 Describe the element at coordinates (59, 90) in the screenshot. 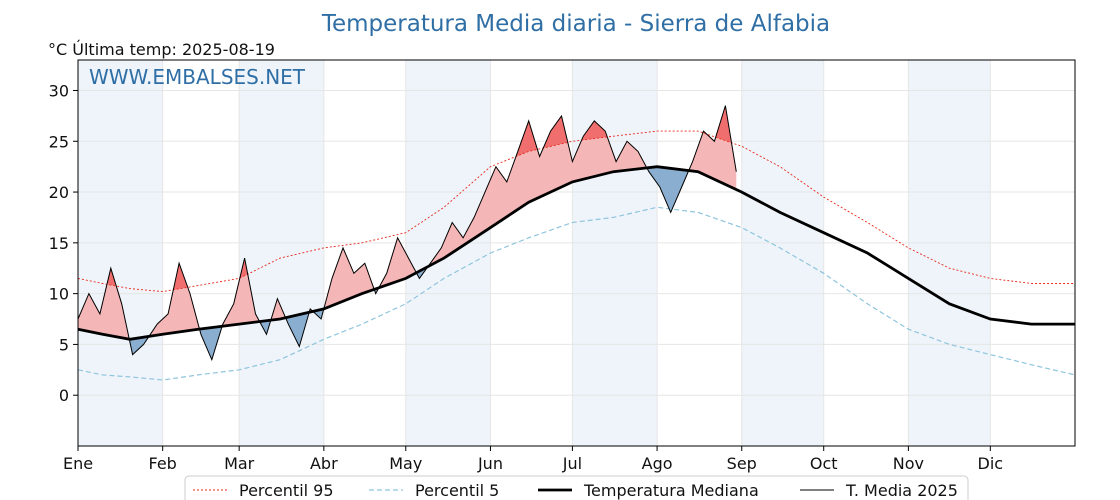

I see `y-tick-label: 30` at that location.